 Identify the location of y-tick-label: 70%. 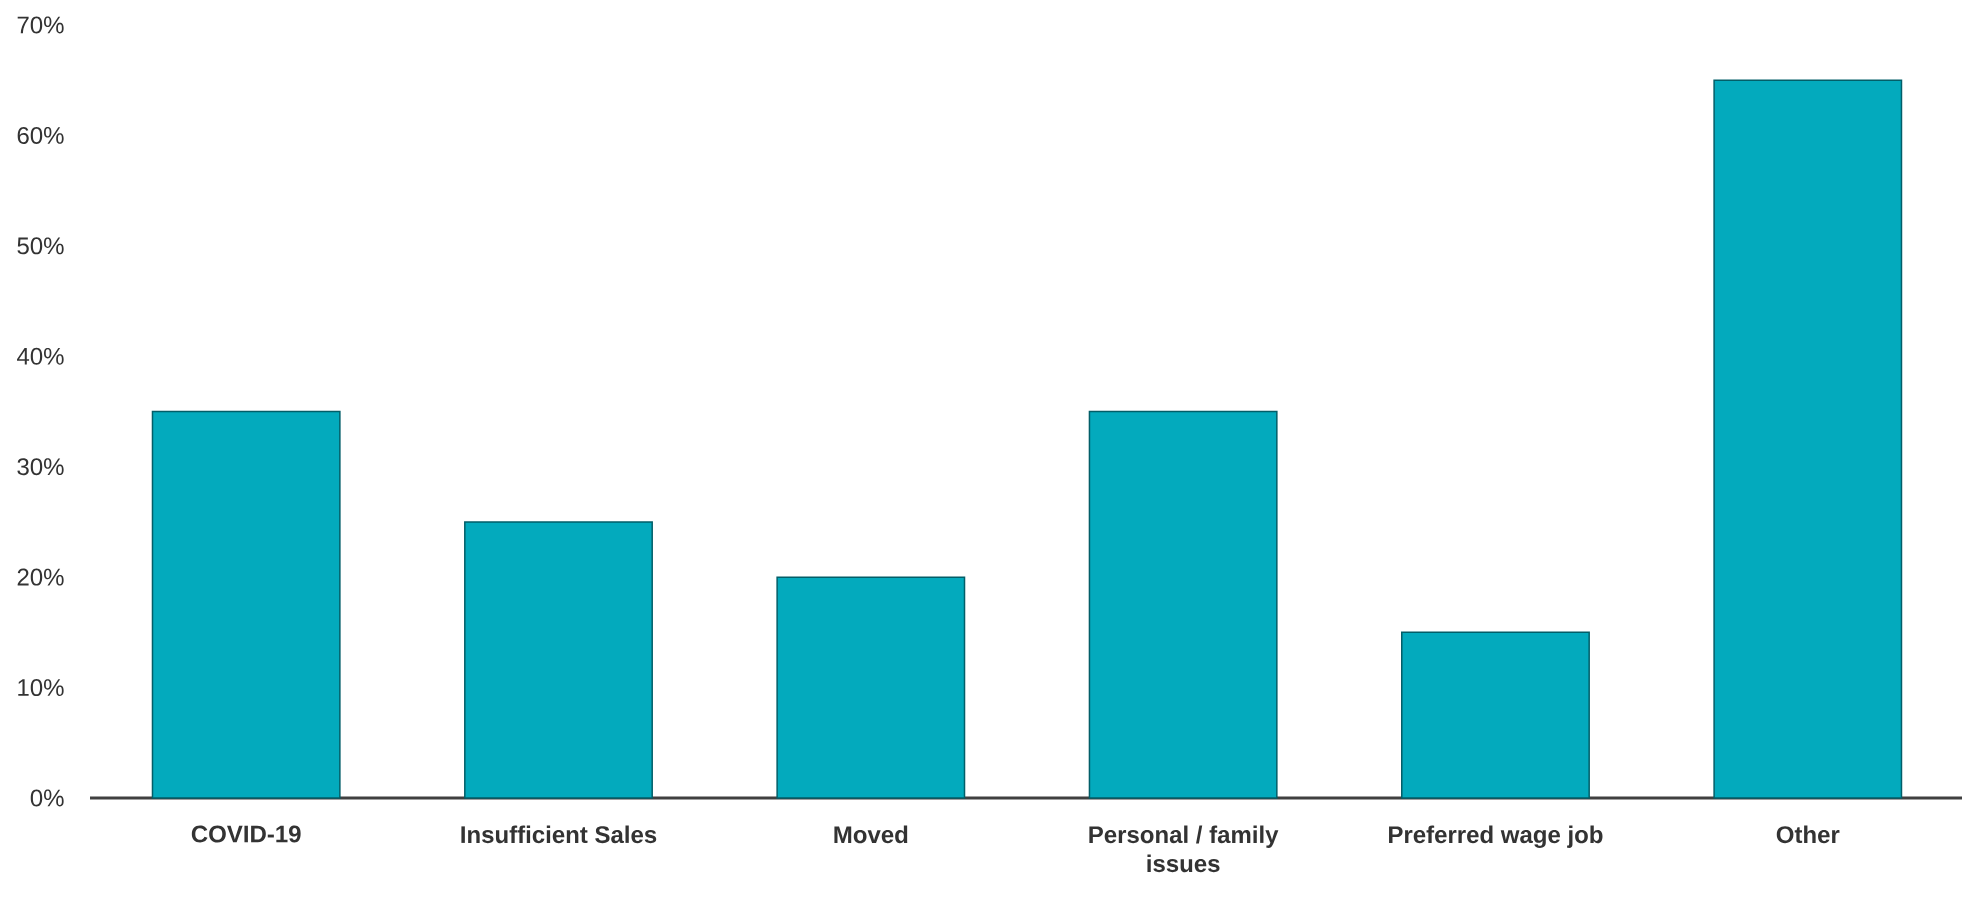
(40, 25).